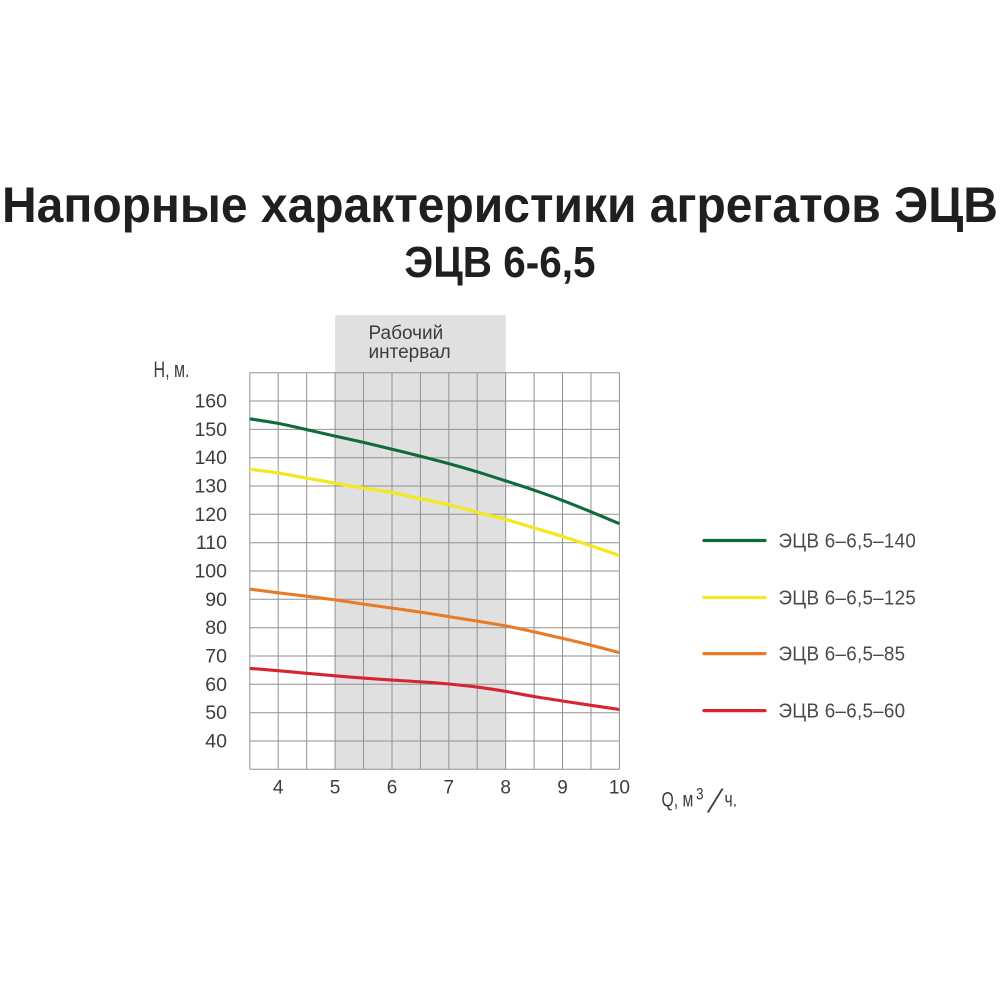 The image size is (1000, 1000). I want to click on svg-text: 9, so click(562, 788).